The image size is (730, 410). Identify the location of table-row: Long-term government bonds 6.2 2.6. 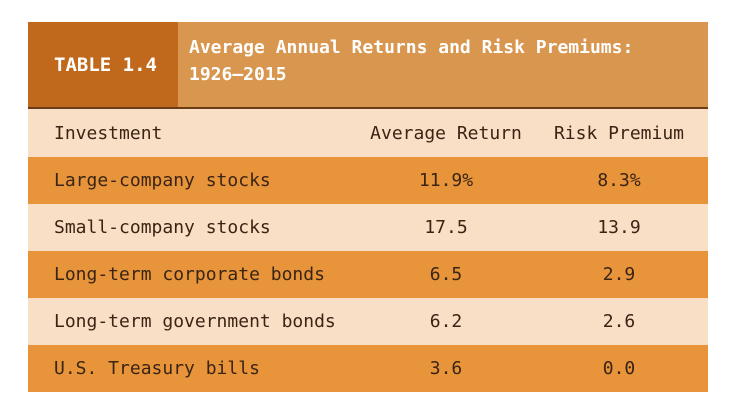
(368, 321).